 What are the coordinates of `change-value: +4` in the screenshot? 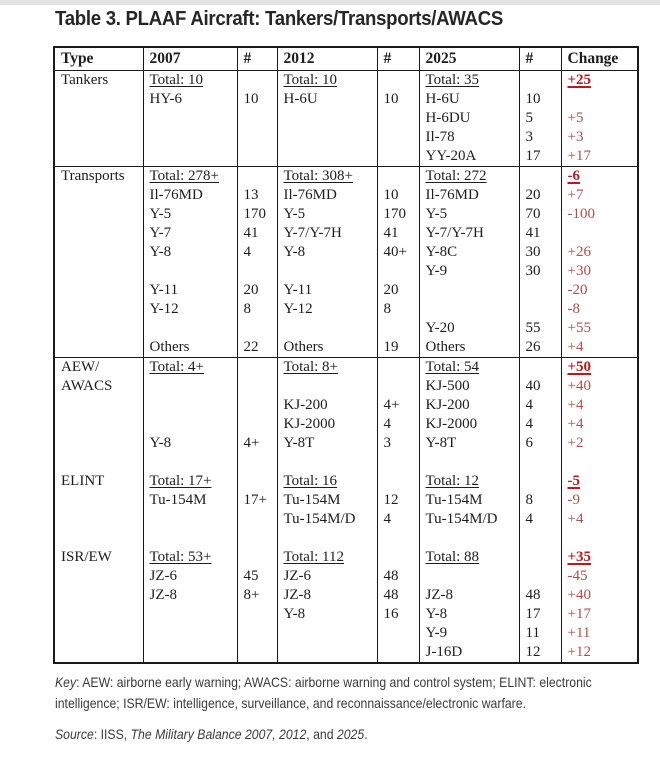 It's located at (575, 519).